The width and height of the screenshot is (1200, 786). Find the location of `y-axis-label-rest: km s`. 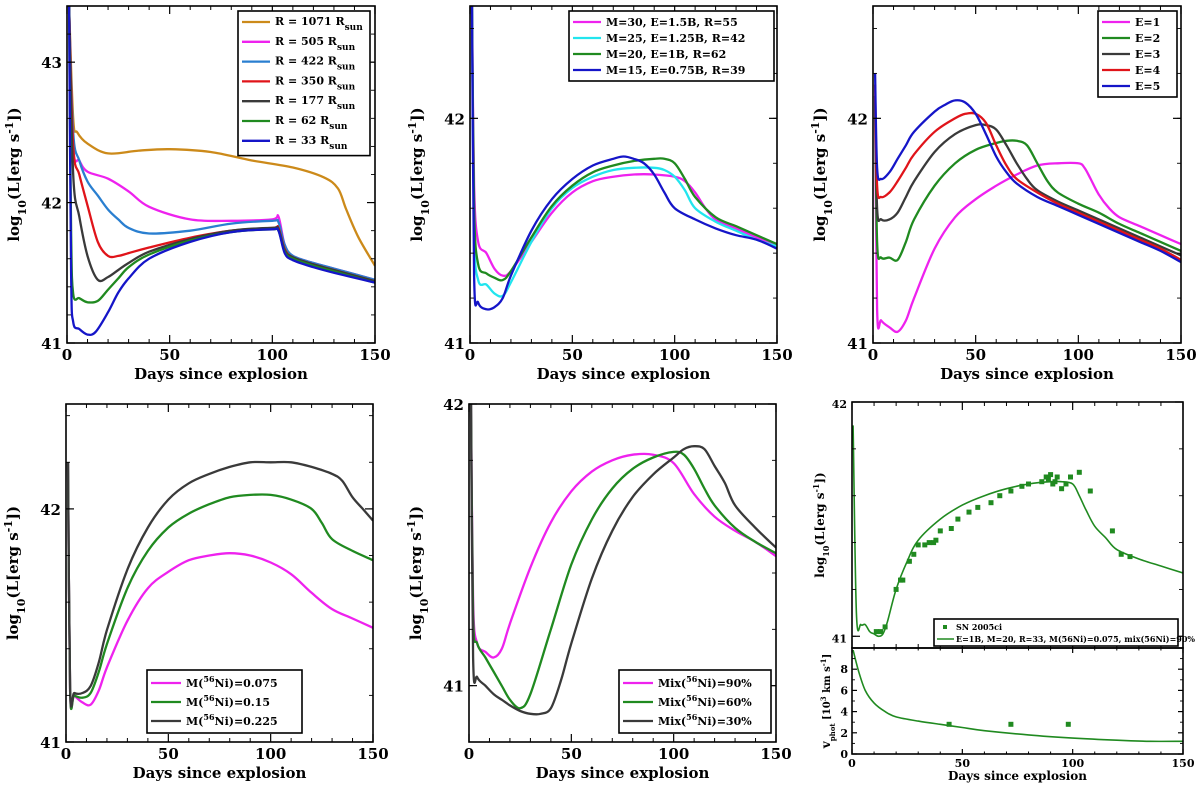

y-axis-label-rest: km s is located at coordinates (827, 681).